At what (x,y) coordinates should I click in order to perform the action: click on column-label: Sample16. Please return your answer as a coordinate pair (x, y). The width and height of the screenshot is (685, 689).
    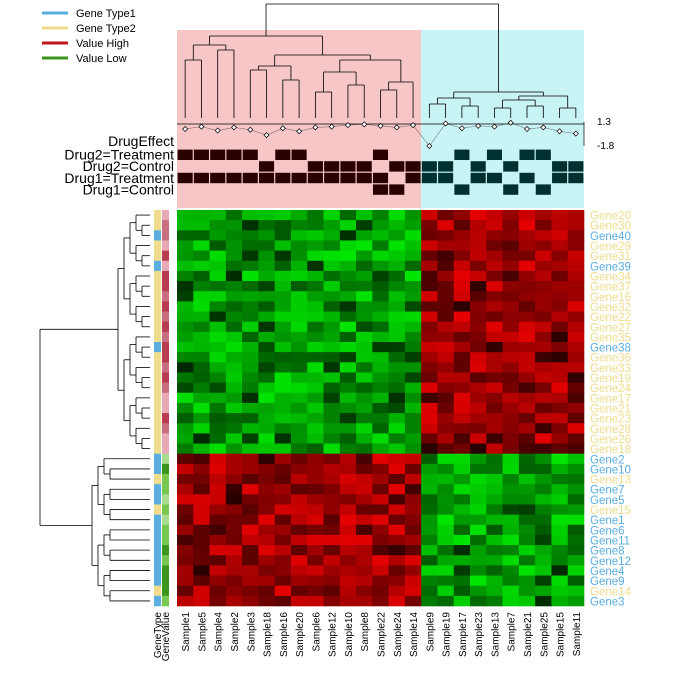
    Looking at the image, I should click on (284, 634).